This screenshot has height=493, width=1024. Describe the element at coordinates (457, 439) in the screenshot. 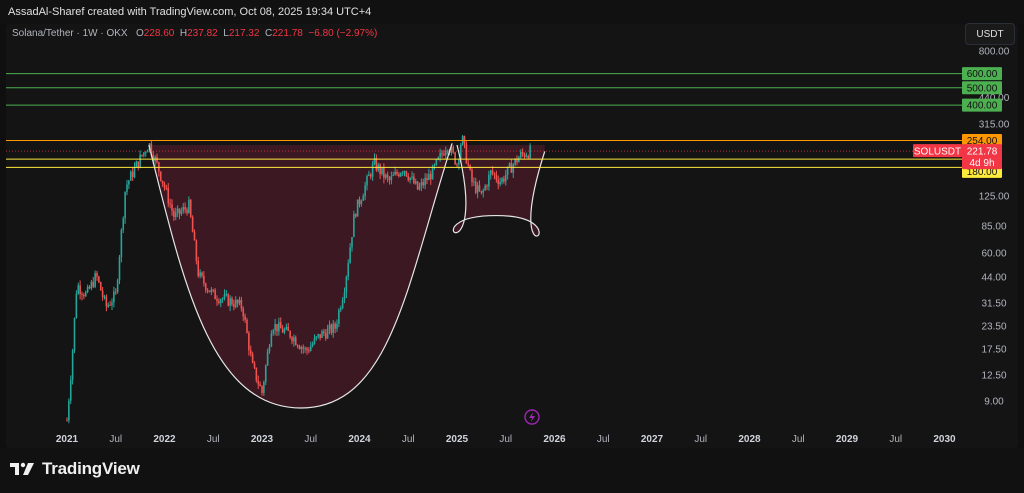

I see `x-axis-tick: 2025` at that location.